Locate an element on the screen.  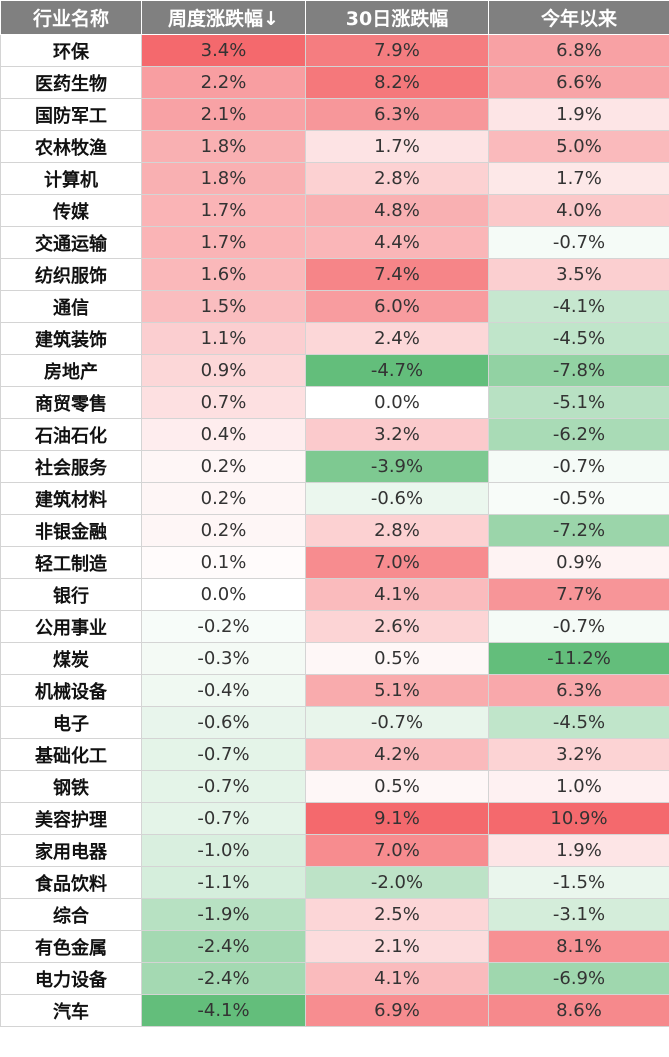
weekly-change-cell: -0.3% is located at coordinates (223, 658).